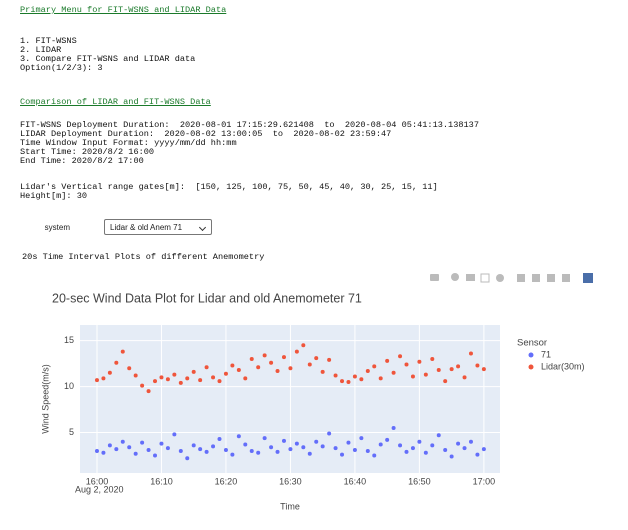 This screenshot has width=628, height=530. Describe the element at coordinates (57, 227) in the screenshot. I see `dropdown-label: system` at that location.